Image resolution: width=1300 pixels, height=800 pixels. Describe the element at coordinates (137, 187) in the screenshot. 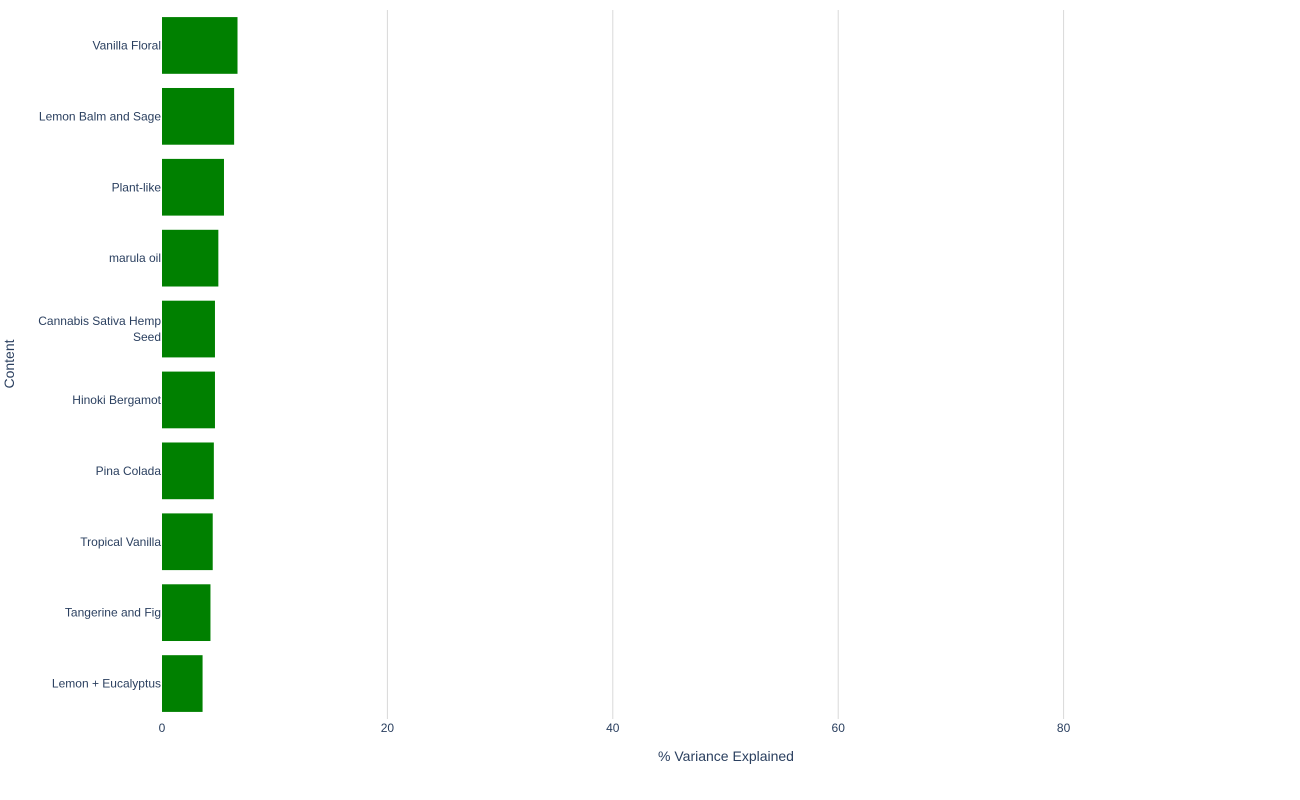

I see `y-tick-label: Plant-like` at that location.